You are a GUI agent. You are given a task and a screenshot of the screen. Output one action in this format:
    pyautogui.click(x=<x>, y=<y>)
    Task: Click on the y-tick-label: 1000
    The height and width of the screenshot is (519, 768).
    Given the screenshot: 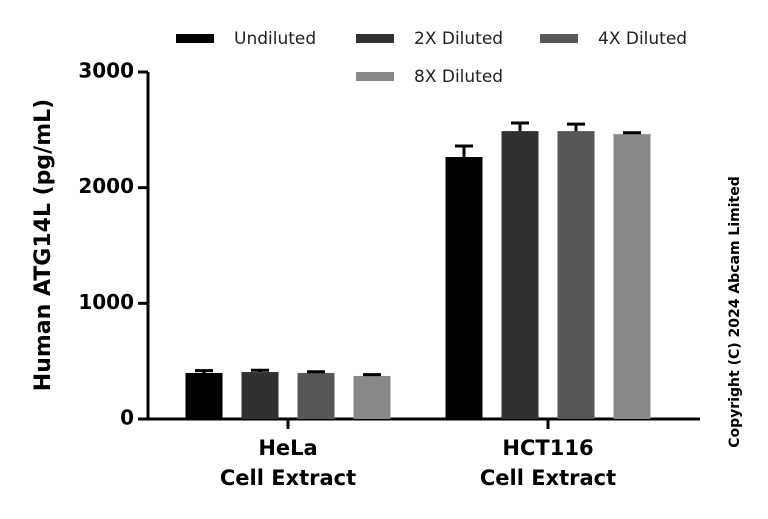 What is the action you would take?
    pyautogui.click(x=106, y=302)
    